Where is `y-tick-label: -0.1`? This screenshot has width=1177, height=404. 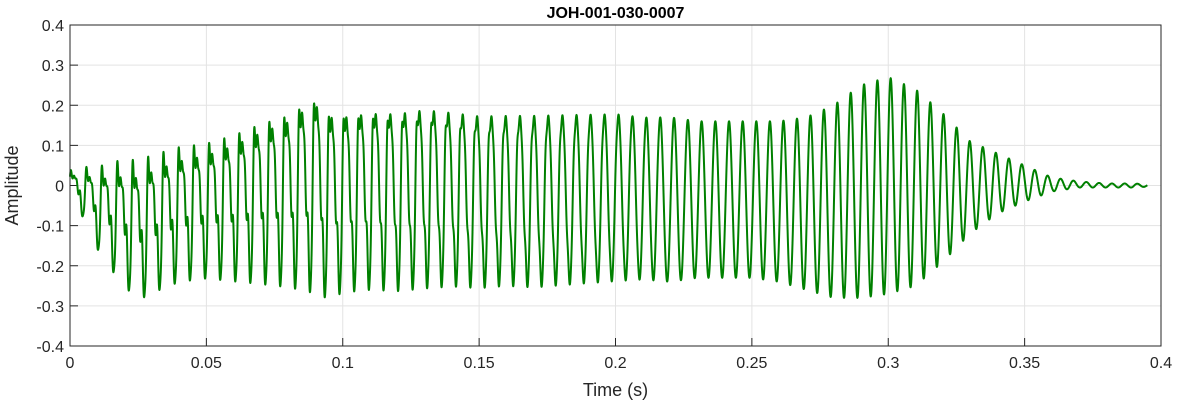
y-tick-label: -0.1 is located at coordinates (50, 227).